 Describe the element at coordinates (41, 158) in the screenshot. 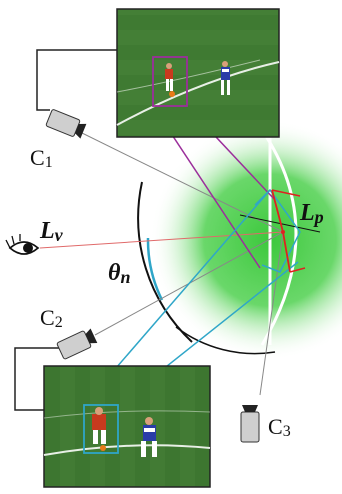

I see `label-c1: C1` at that location.